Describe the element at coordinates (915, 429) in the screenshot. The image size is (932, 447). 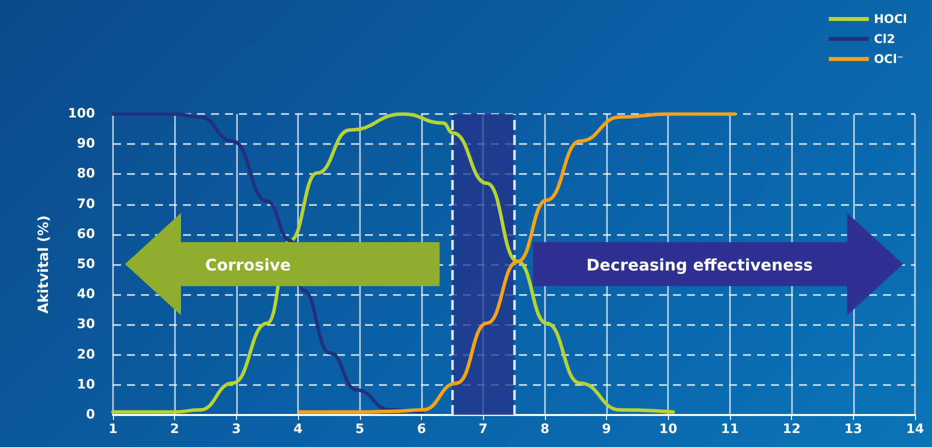
I see `x-tick-label: 14` at that location.